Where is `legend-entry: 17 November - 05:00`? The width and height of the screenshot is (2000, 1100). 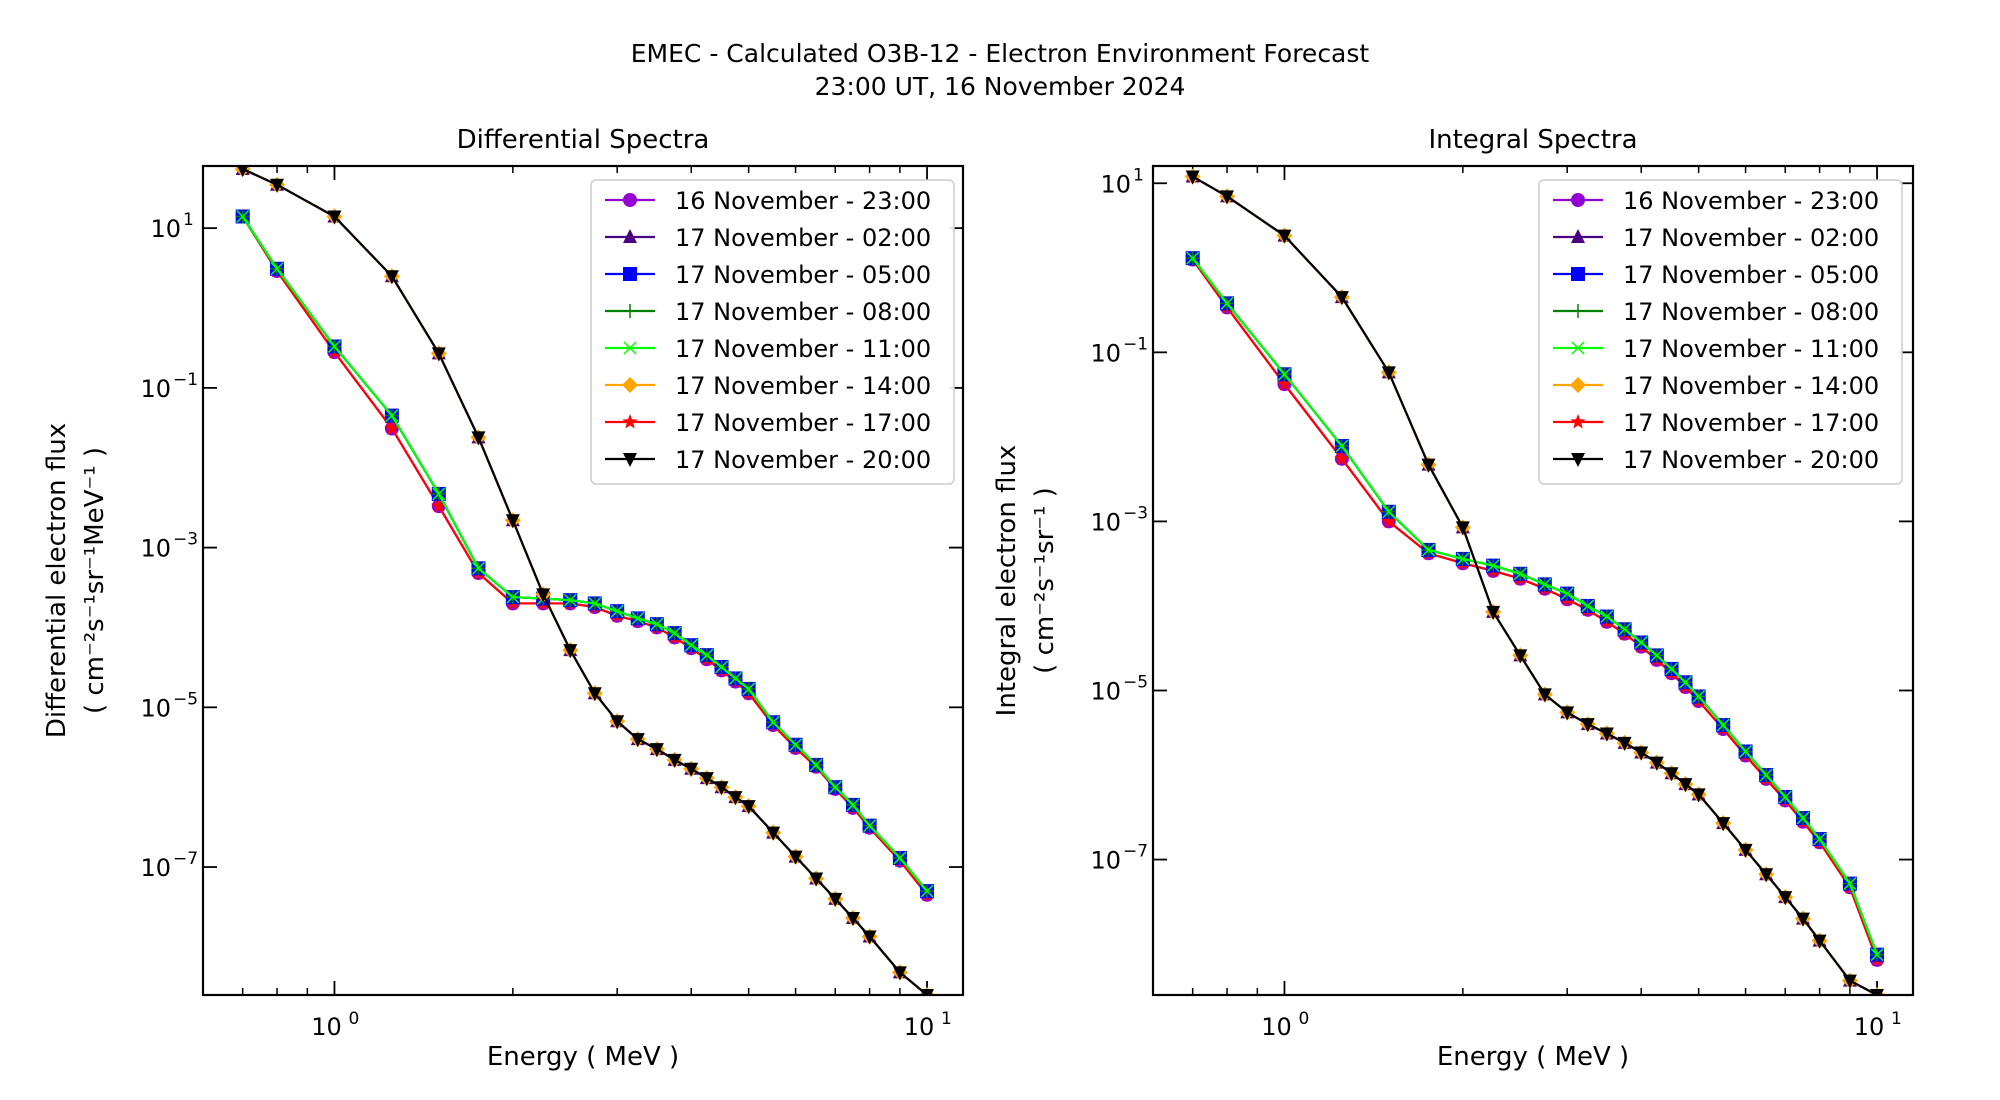 legend-entry: 17 November - 05:00 is located at coordinates (1716, 275).